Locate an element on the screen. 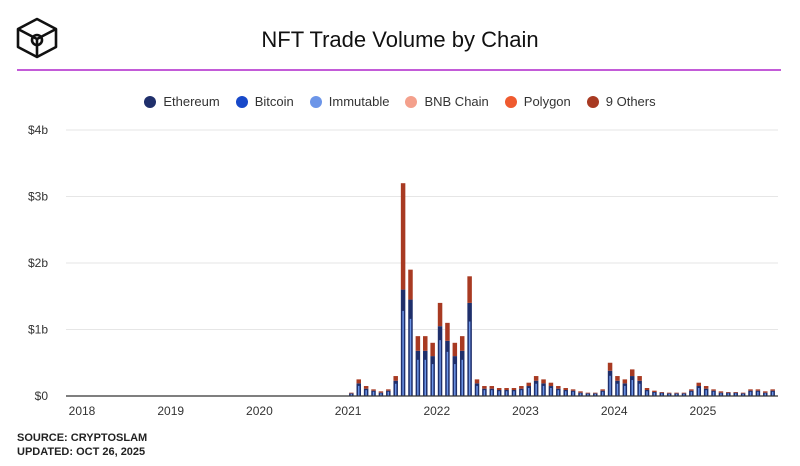  legend-item: Polygon is located at coordinates (537, 101).